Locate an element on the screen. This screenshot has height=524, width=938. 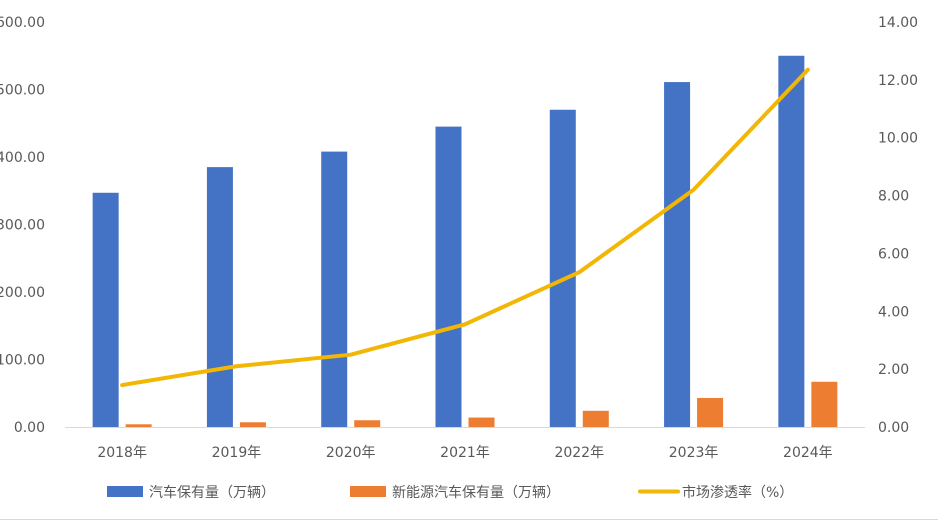
category-label: 2020年 is located at coordinates (351, 453).